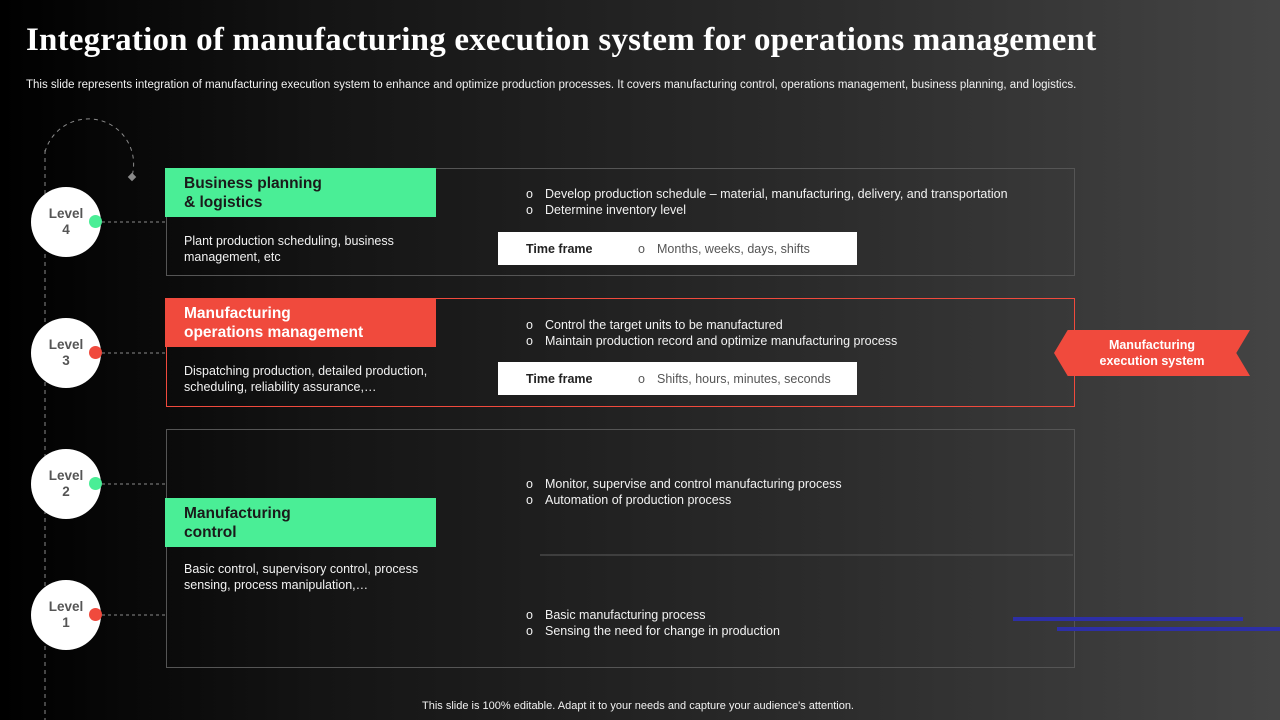  I want to click on bullet-text: Determine inventory level, so click(616, 210).